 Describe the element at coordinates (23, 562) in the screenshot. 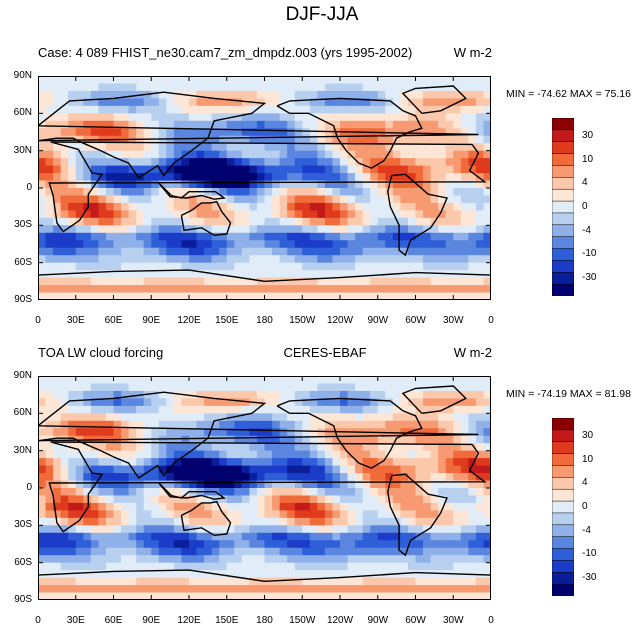

I see `y-tick-label: 60S` at that location.